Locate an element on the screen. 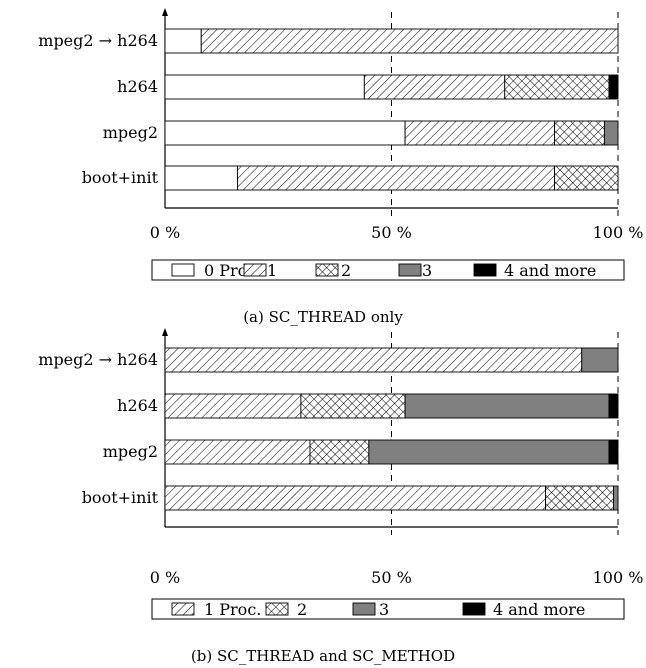 The width and height of the screenshot is (646, 668). caption: (b) SC_THREAD and SC_METHOD is located at coordinates (323, 656).